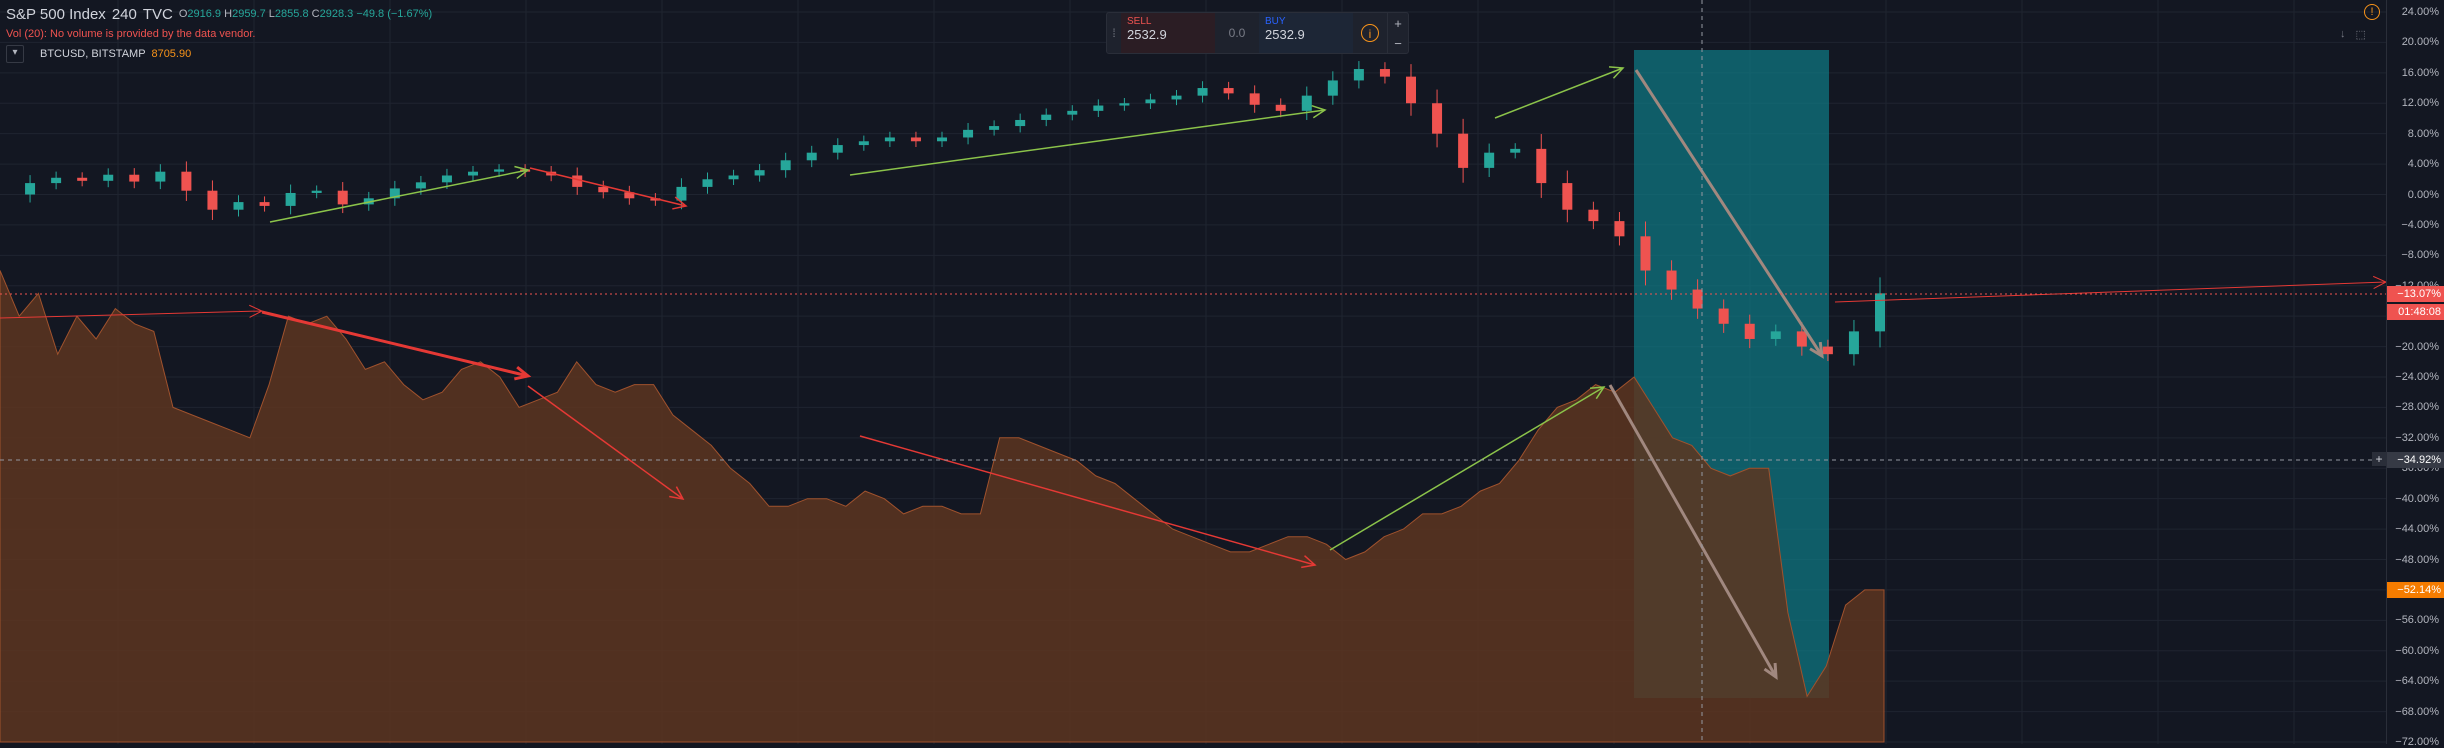 The height and width of the screenshot is (748, 2444). What do you see at coordinates (1398, 43) in the screenshot?
I see `minus-button: −` at bounding box center [1398, 43].